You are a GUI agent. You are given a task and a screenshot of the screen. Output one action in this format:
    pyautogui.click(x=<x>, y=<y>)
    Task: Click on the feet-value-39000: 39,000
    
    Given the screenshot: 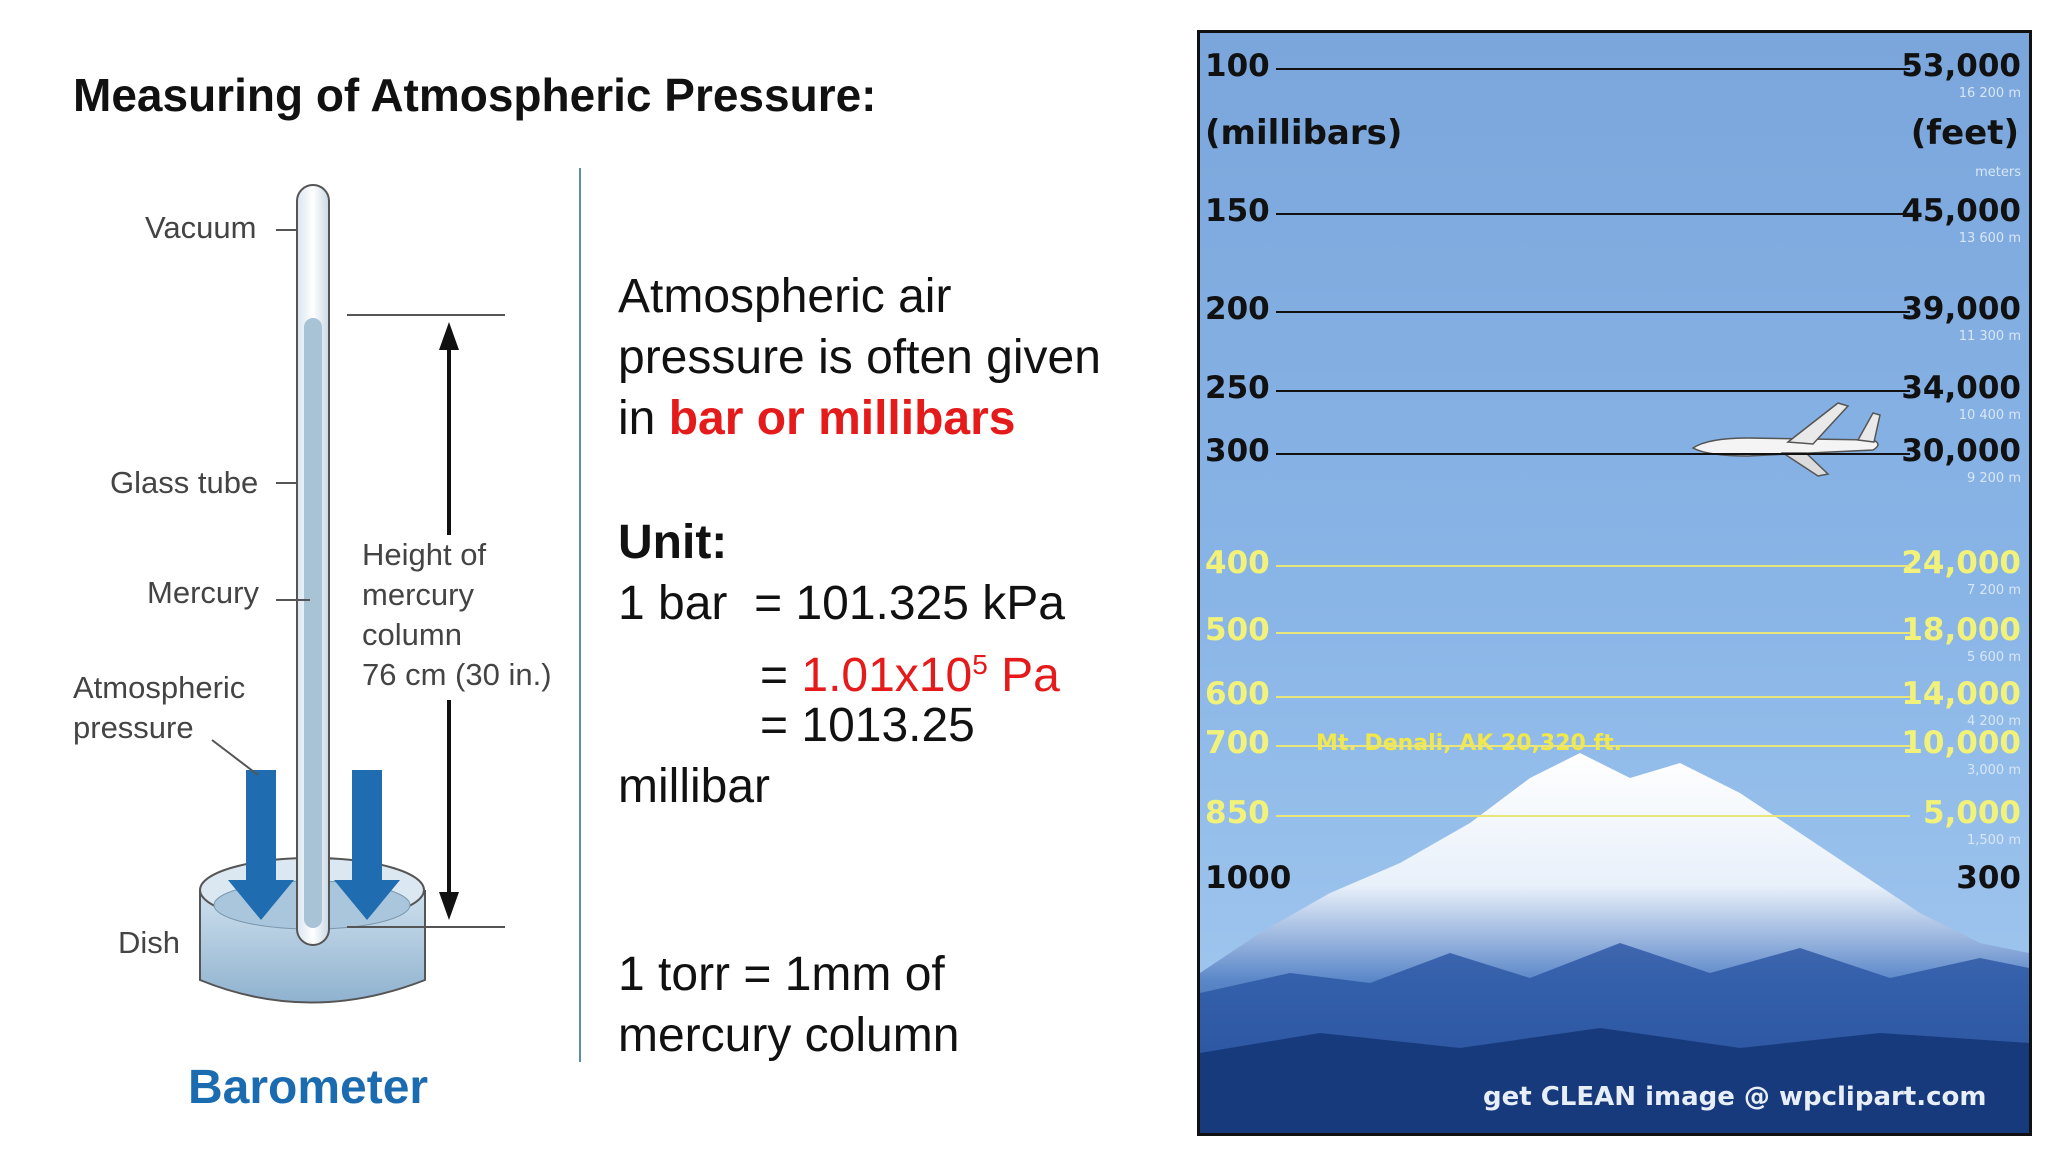 What is the action you would take?
    pyautogui.click(x=1961, y=309)
    